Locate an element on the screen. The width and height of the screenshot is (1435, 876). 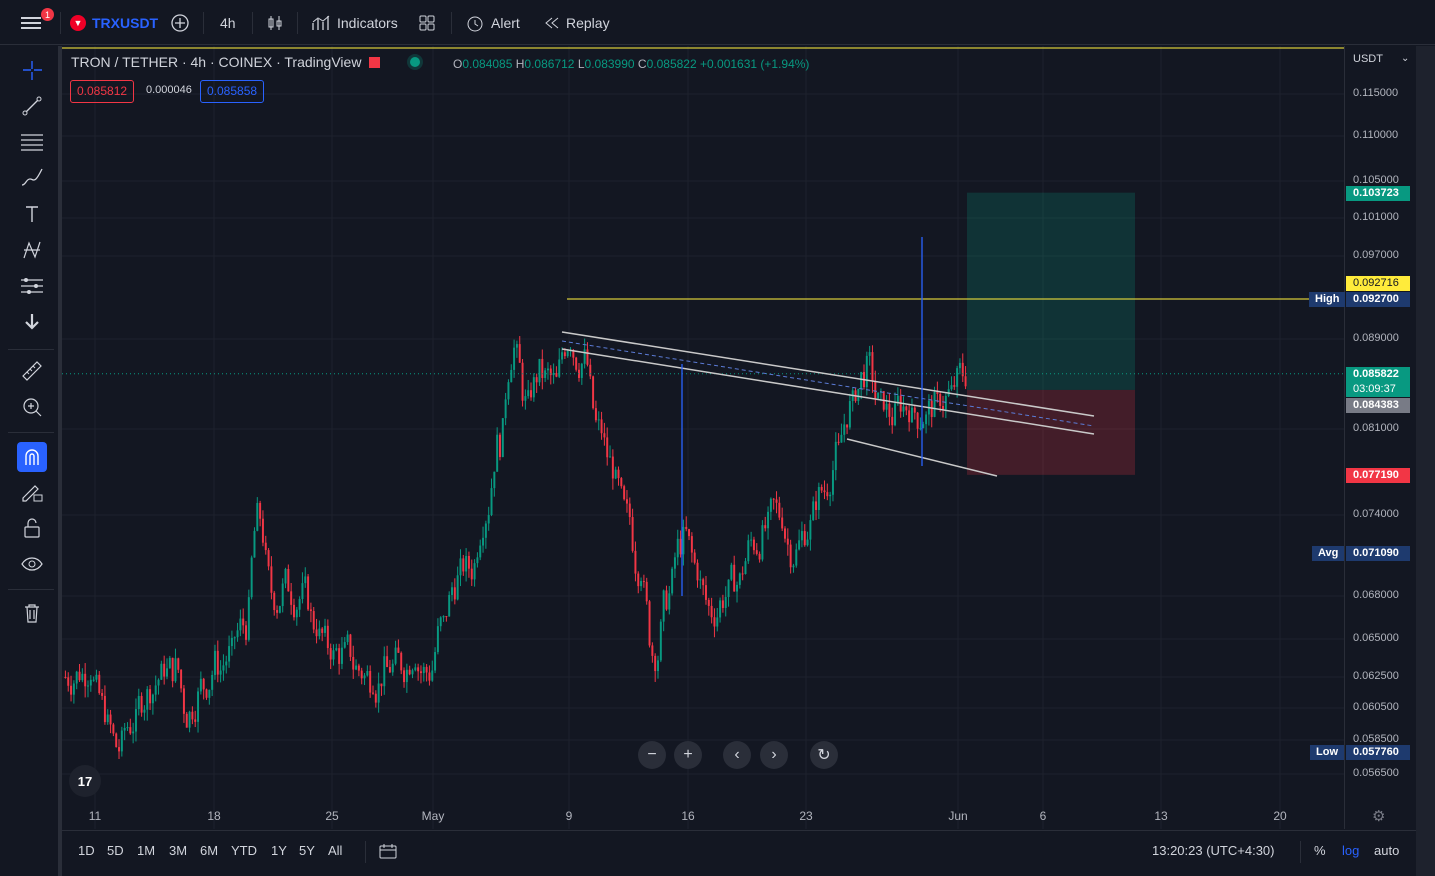
currency-label: USDT is located at coordinates (1368, 59).